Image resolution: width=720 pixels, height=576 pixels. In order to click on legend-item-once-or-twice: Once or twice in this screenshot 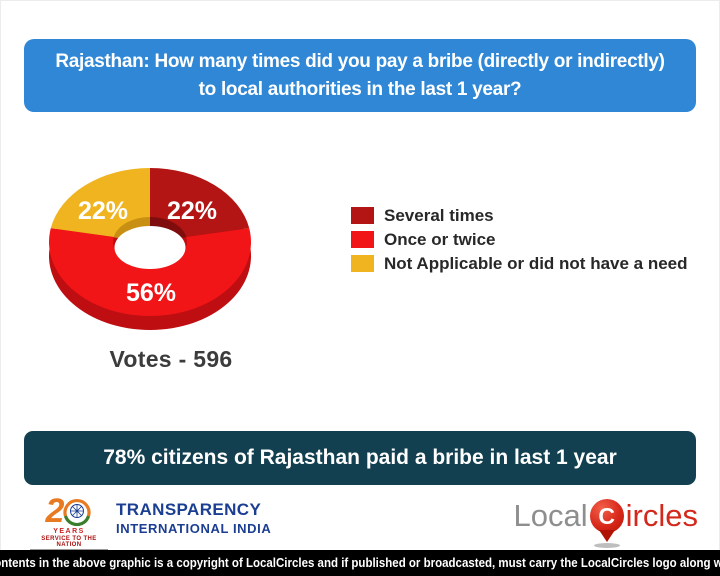, I will do `click(519, 239)`.